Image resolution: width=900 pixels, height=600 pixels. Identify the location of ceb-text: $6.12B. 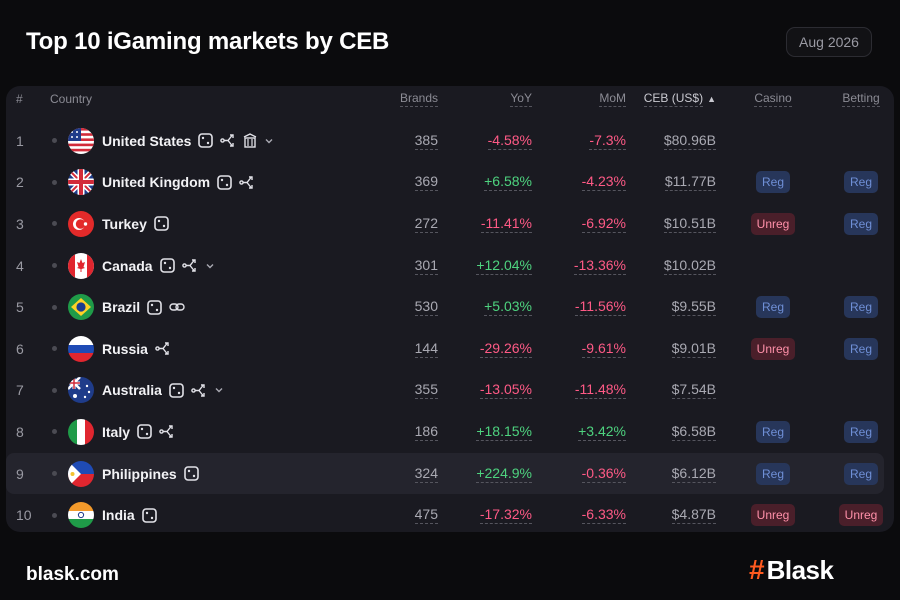
(693, 473).